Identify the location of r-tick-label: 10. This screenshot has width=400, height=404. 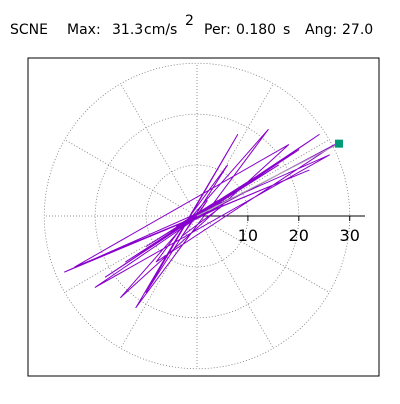
(248, 235).